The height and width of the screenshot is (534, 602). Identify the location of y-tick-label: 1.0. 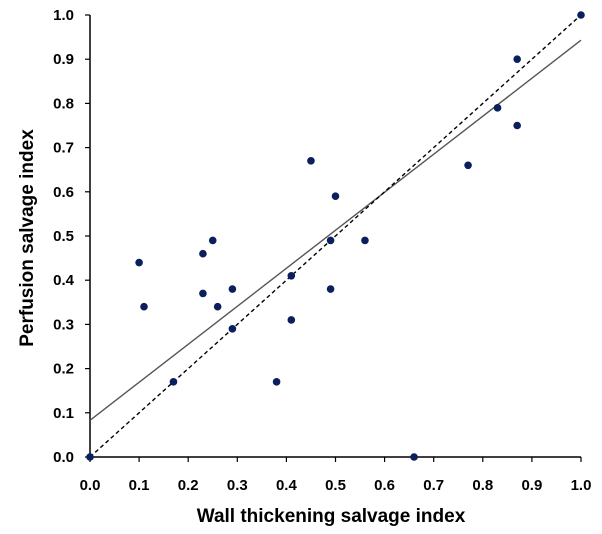
(63, 15).